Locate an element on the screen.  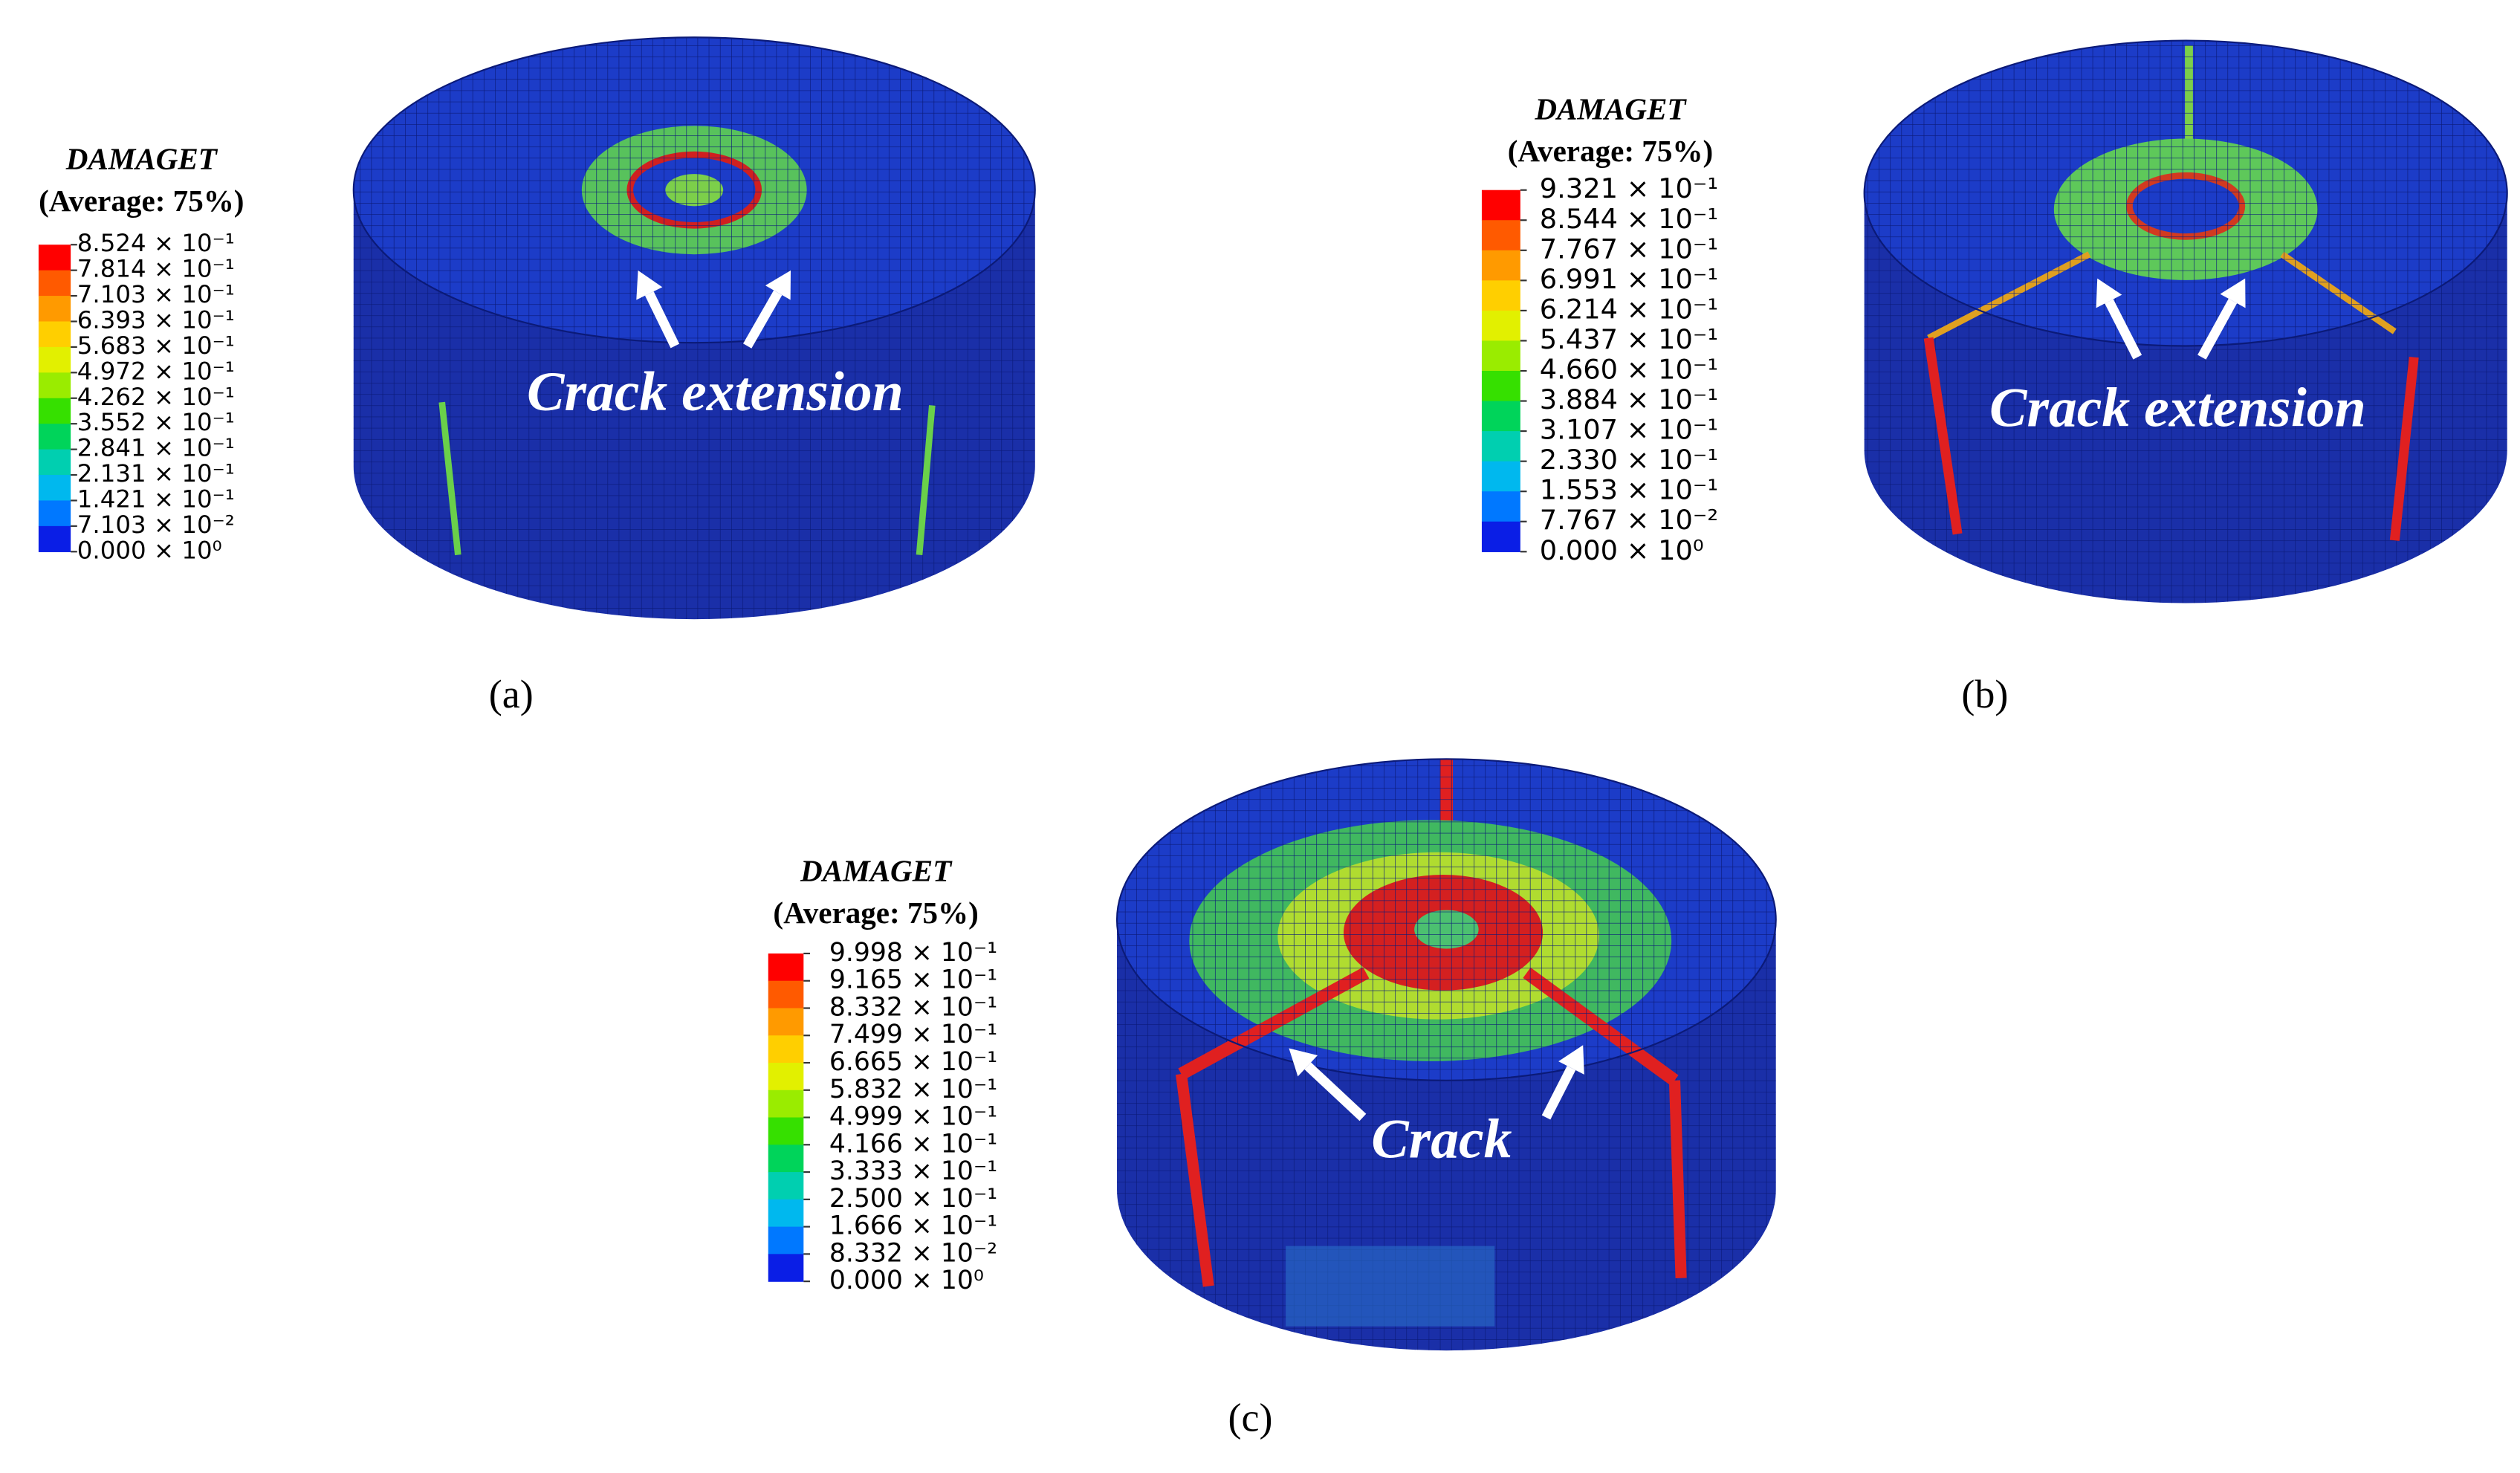
legend-label: 2.330 × 10⁻¹ is located at coordinates (1629, 460).